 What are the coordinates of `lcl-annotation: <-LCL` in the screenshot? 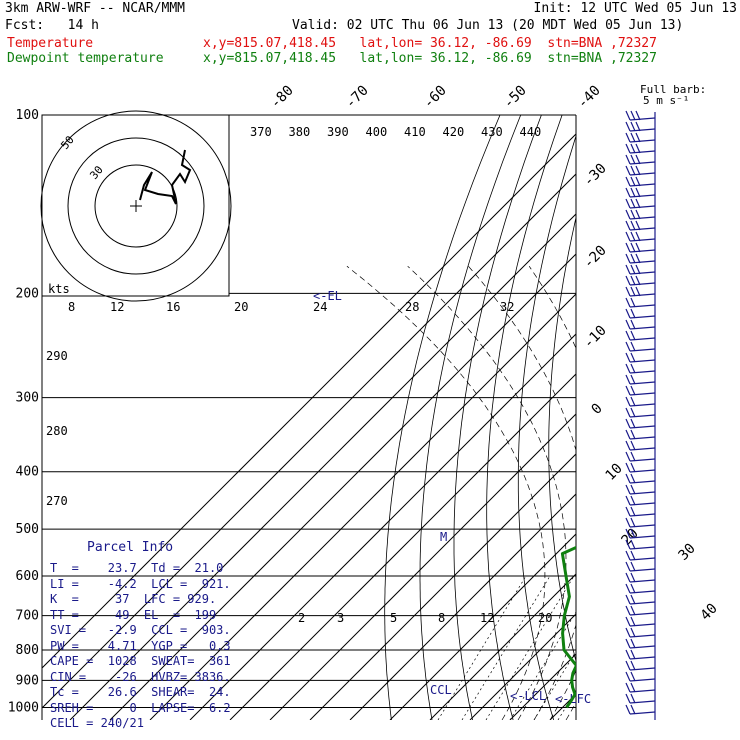 It's located at (528, 696).